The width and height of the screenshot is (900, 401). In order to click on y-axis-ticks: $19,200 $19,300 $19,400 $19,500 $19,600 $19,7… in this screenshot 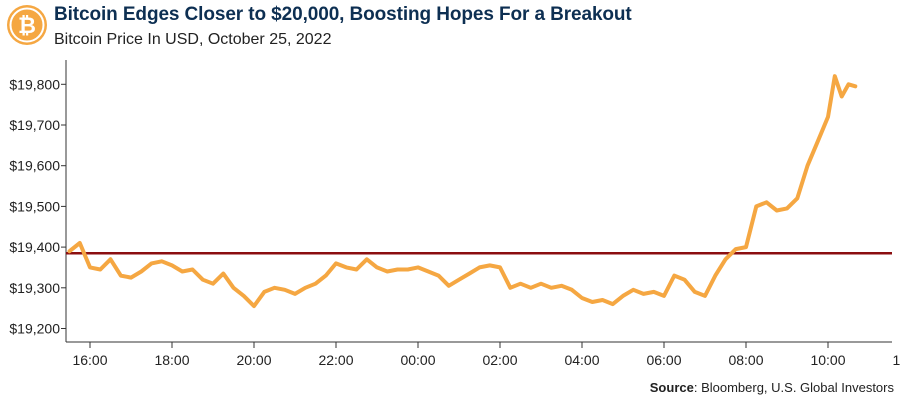, I will do `click(37, 206)`.